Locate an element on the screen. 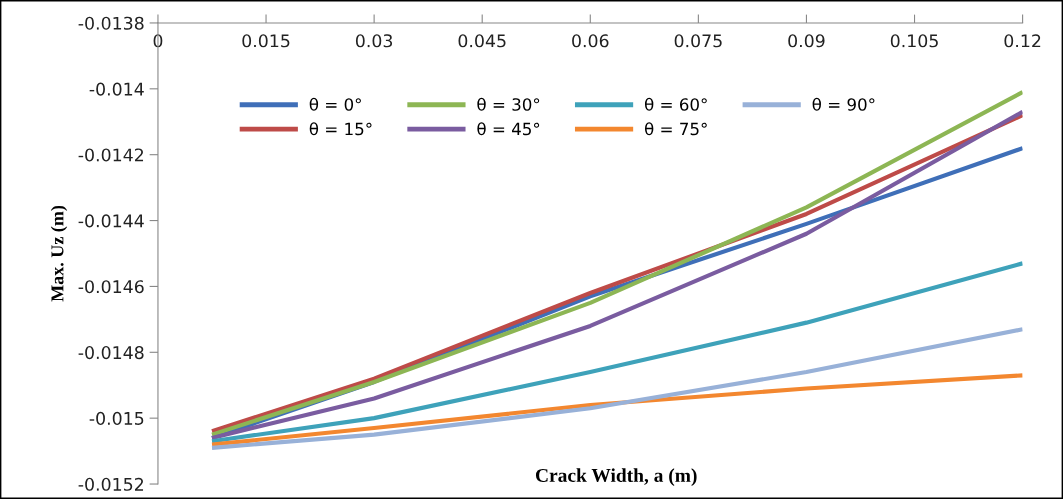 The image size is (1063, 499). y-tick-label: -0.014 is located at coordinates (116, 89).